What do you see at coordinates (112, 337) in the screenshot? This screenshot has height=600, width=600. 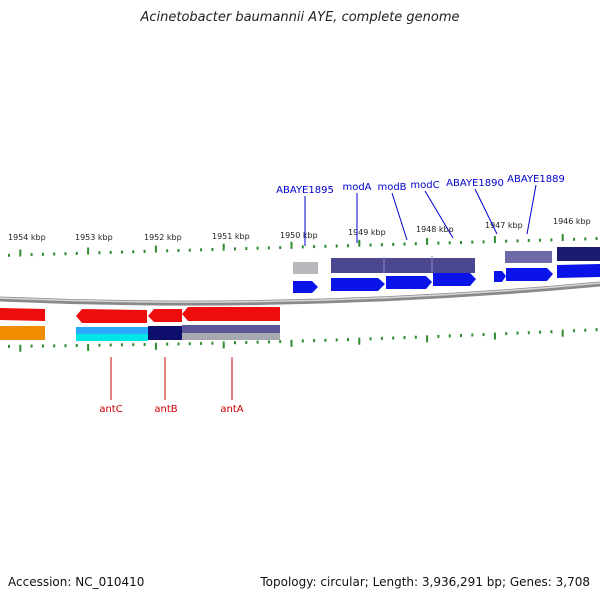 I see `feature-bar-antc-lower` at bounding box center [112, 337].